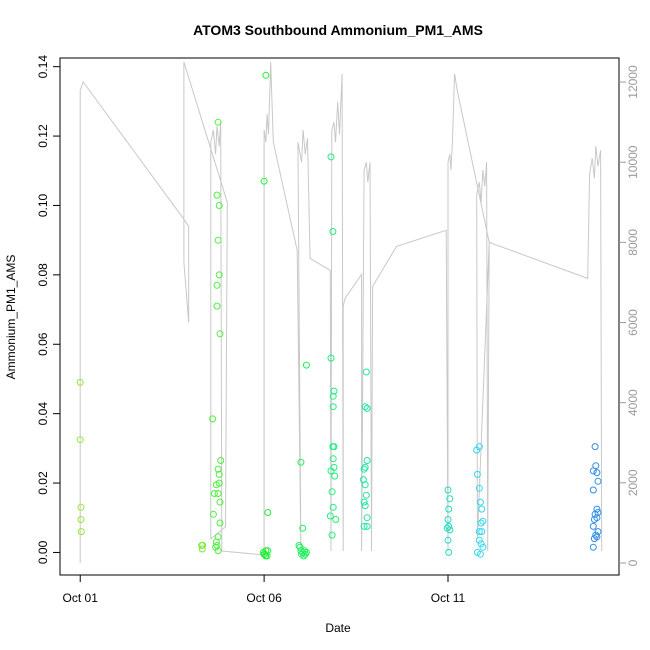 The height and width of the screenshot is (650, 650). Describe the element at coordinates (43, 483) in the screenshot. I see `y-tick-label: 0.02` at that location.